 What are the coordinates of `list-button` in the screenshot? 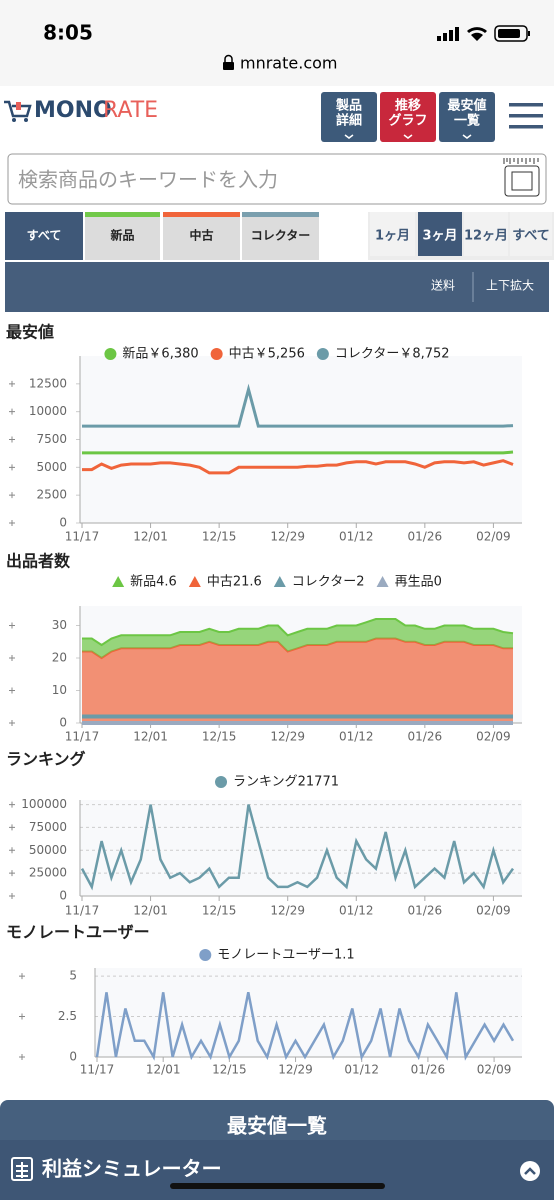 It's located at (277, 1125).